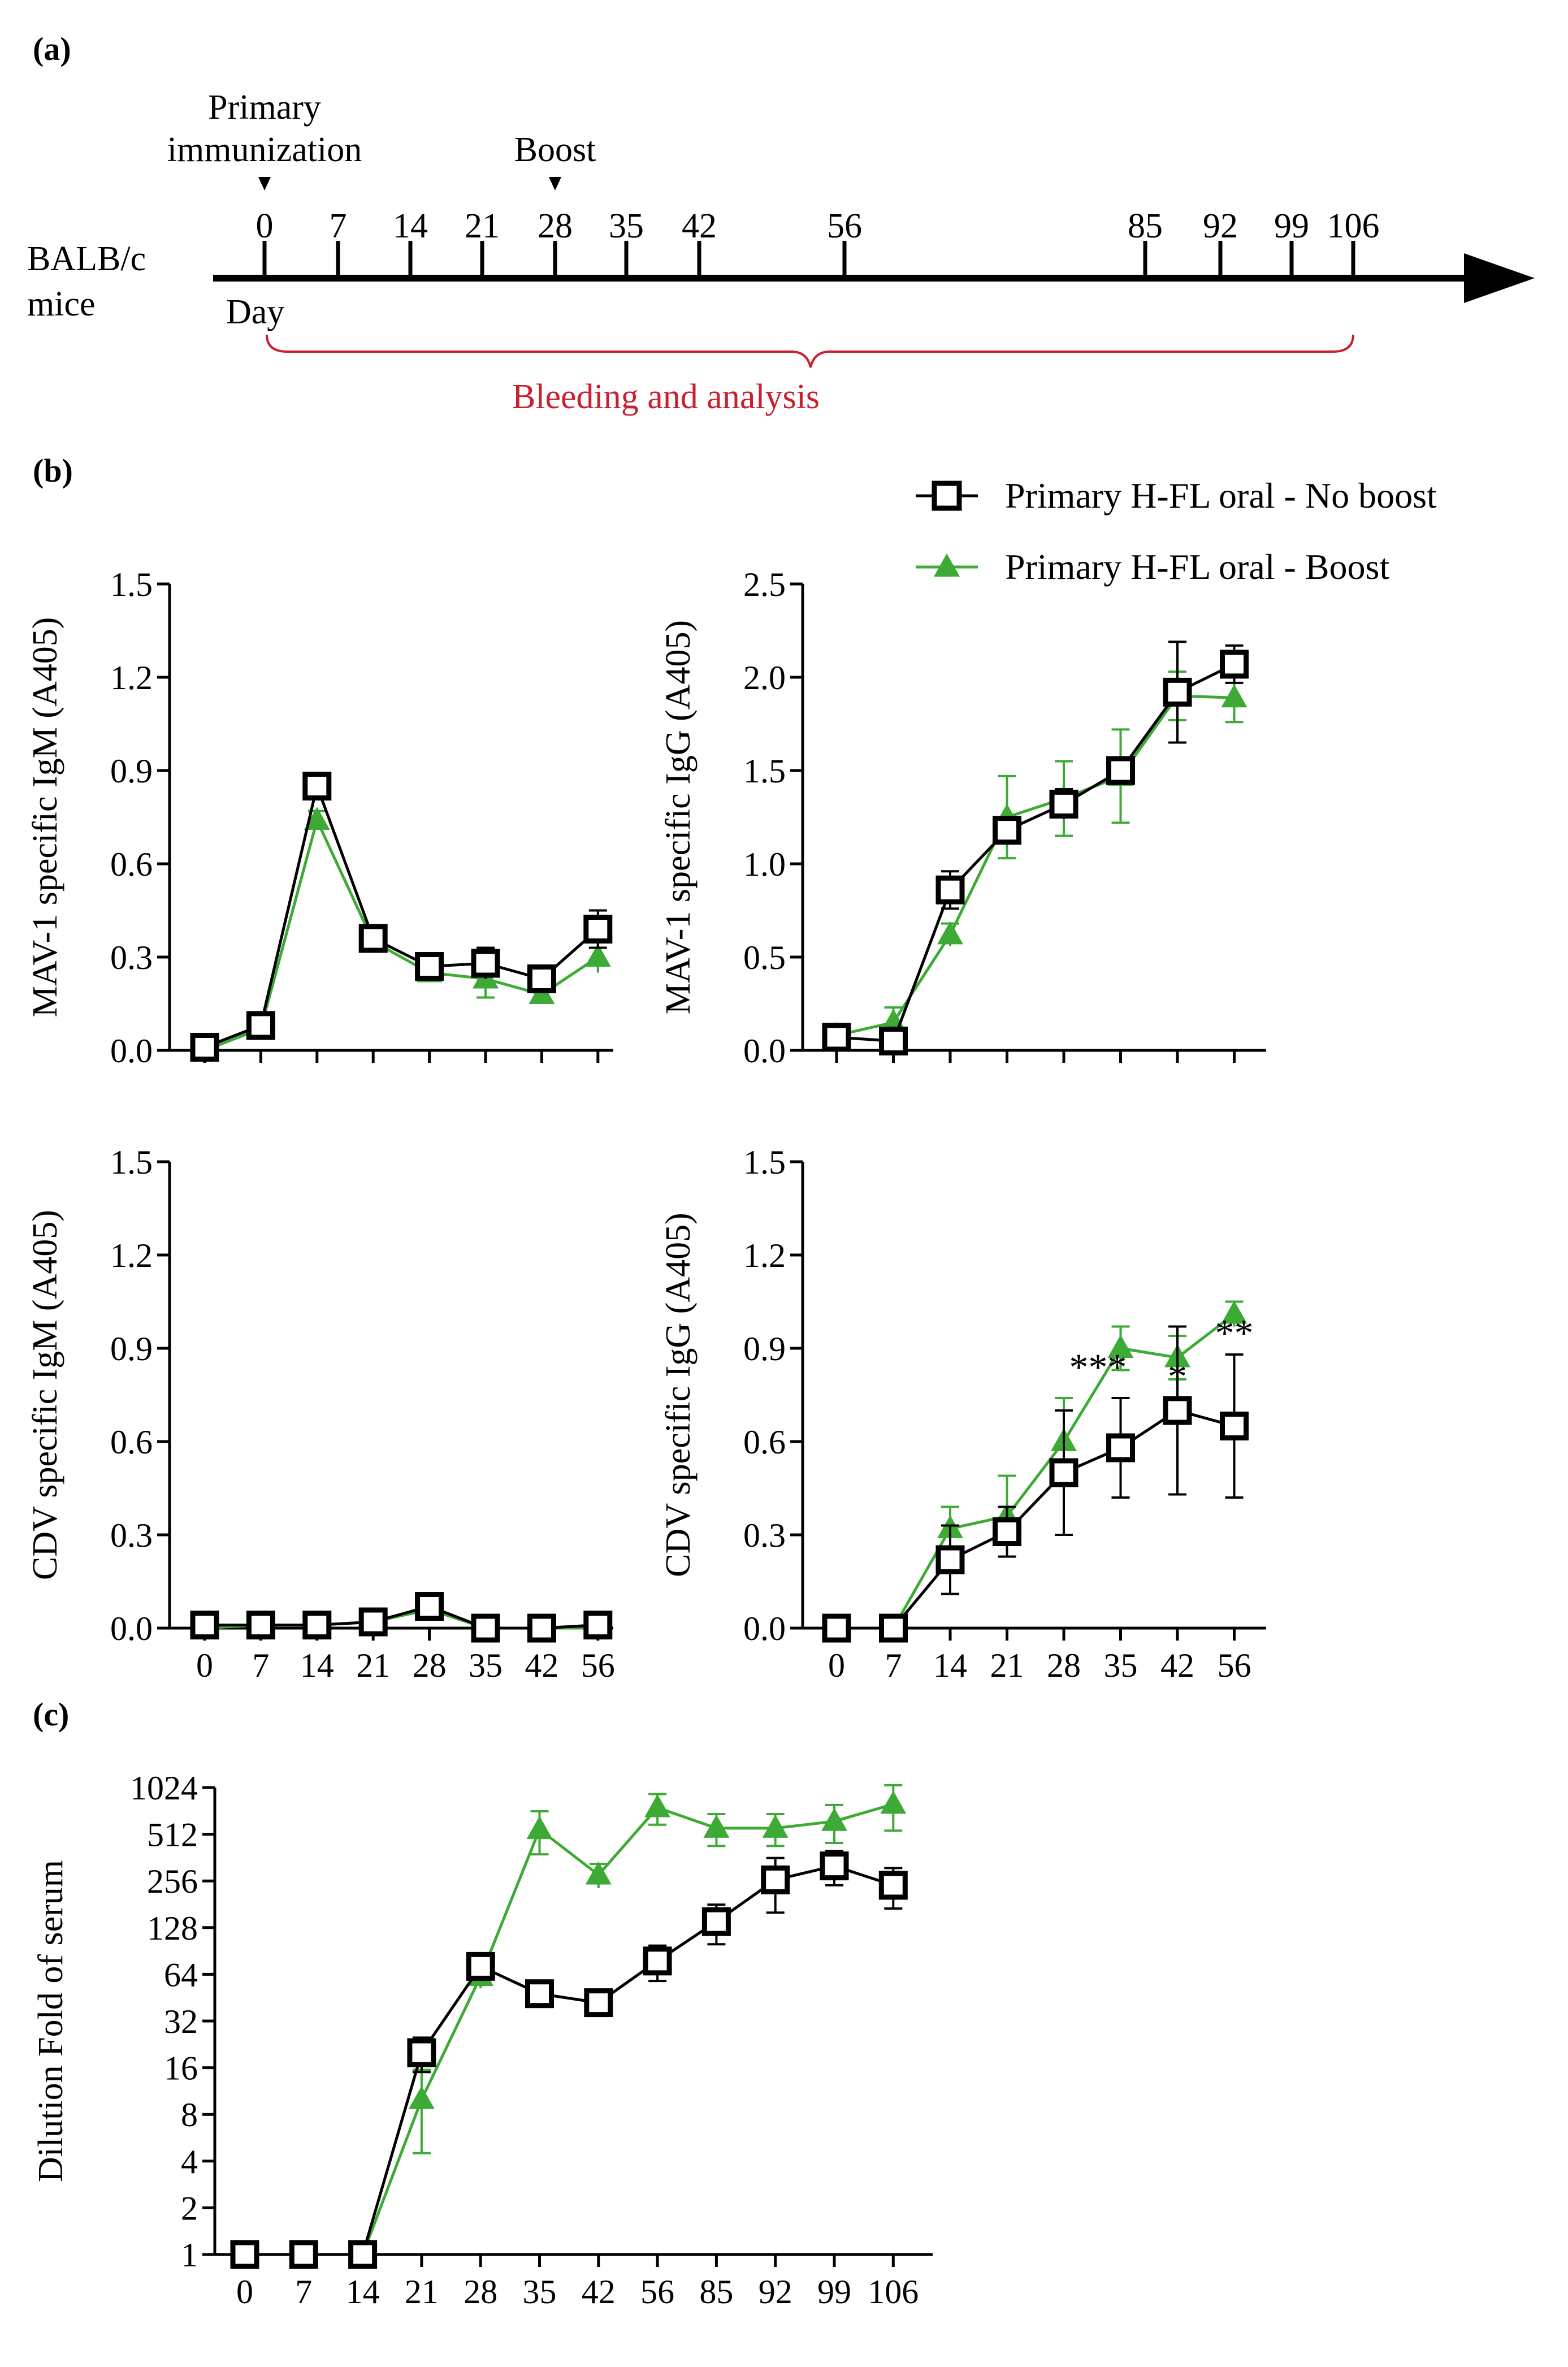 The height and width of the screenshot is (2367, 1568). What do you see at coordinates (53, 470) in the screenshot?
I see `panel-label-b: (b)` at bounding box center [53, 470].